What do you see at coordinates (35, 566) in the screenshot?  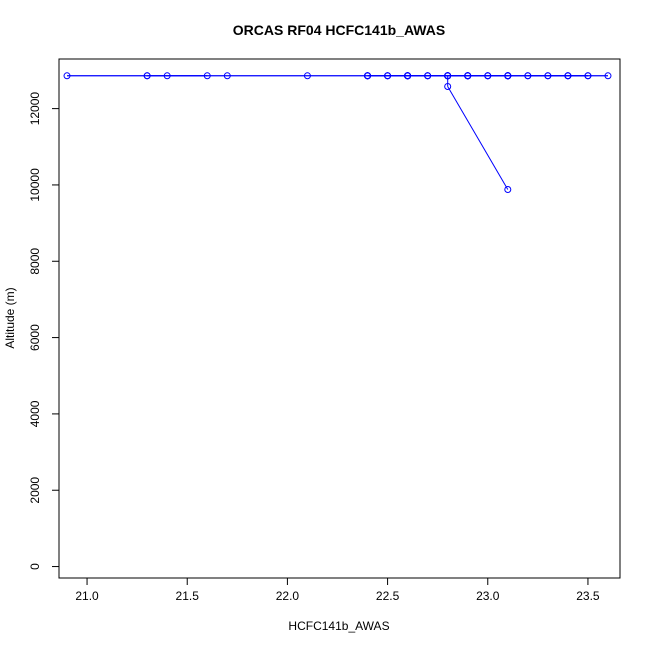 I see `y-tick-label: 0` at bounding box center [35, 566].